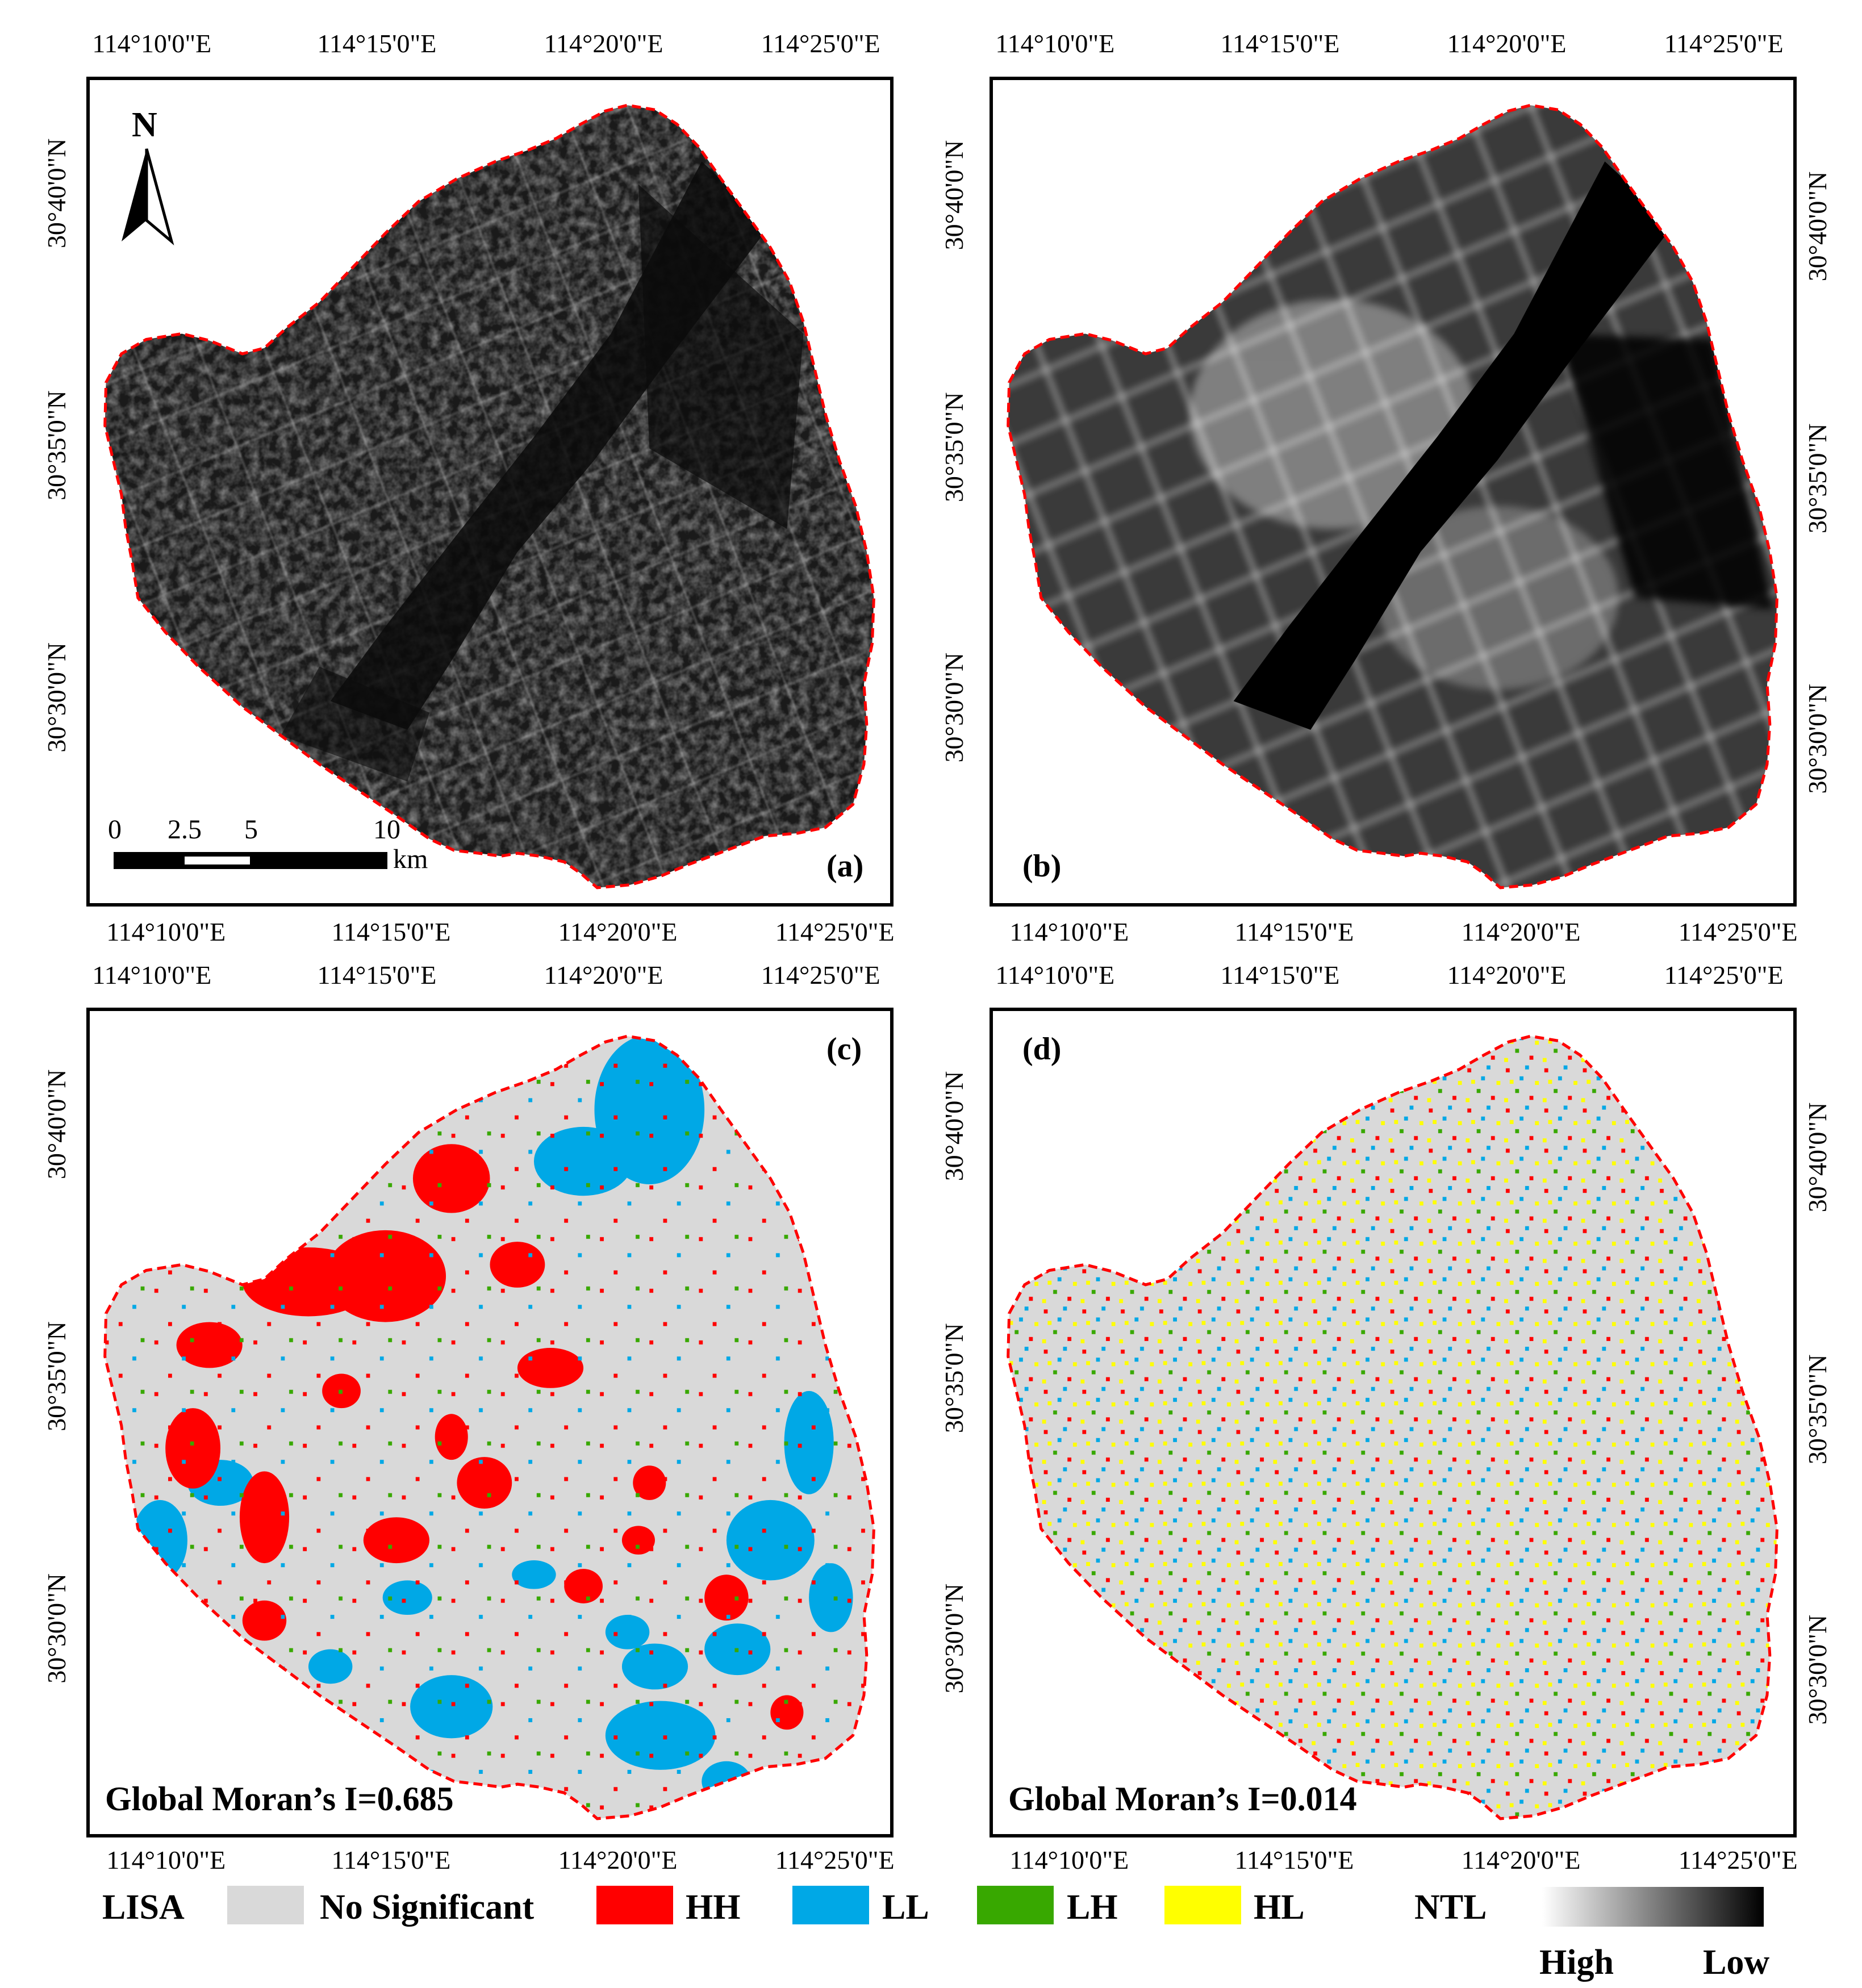 The image size is (1862, 1988). I want to click on legend-label: LL, so click(905, 1907).